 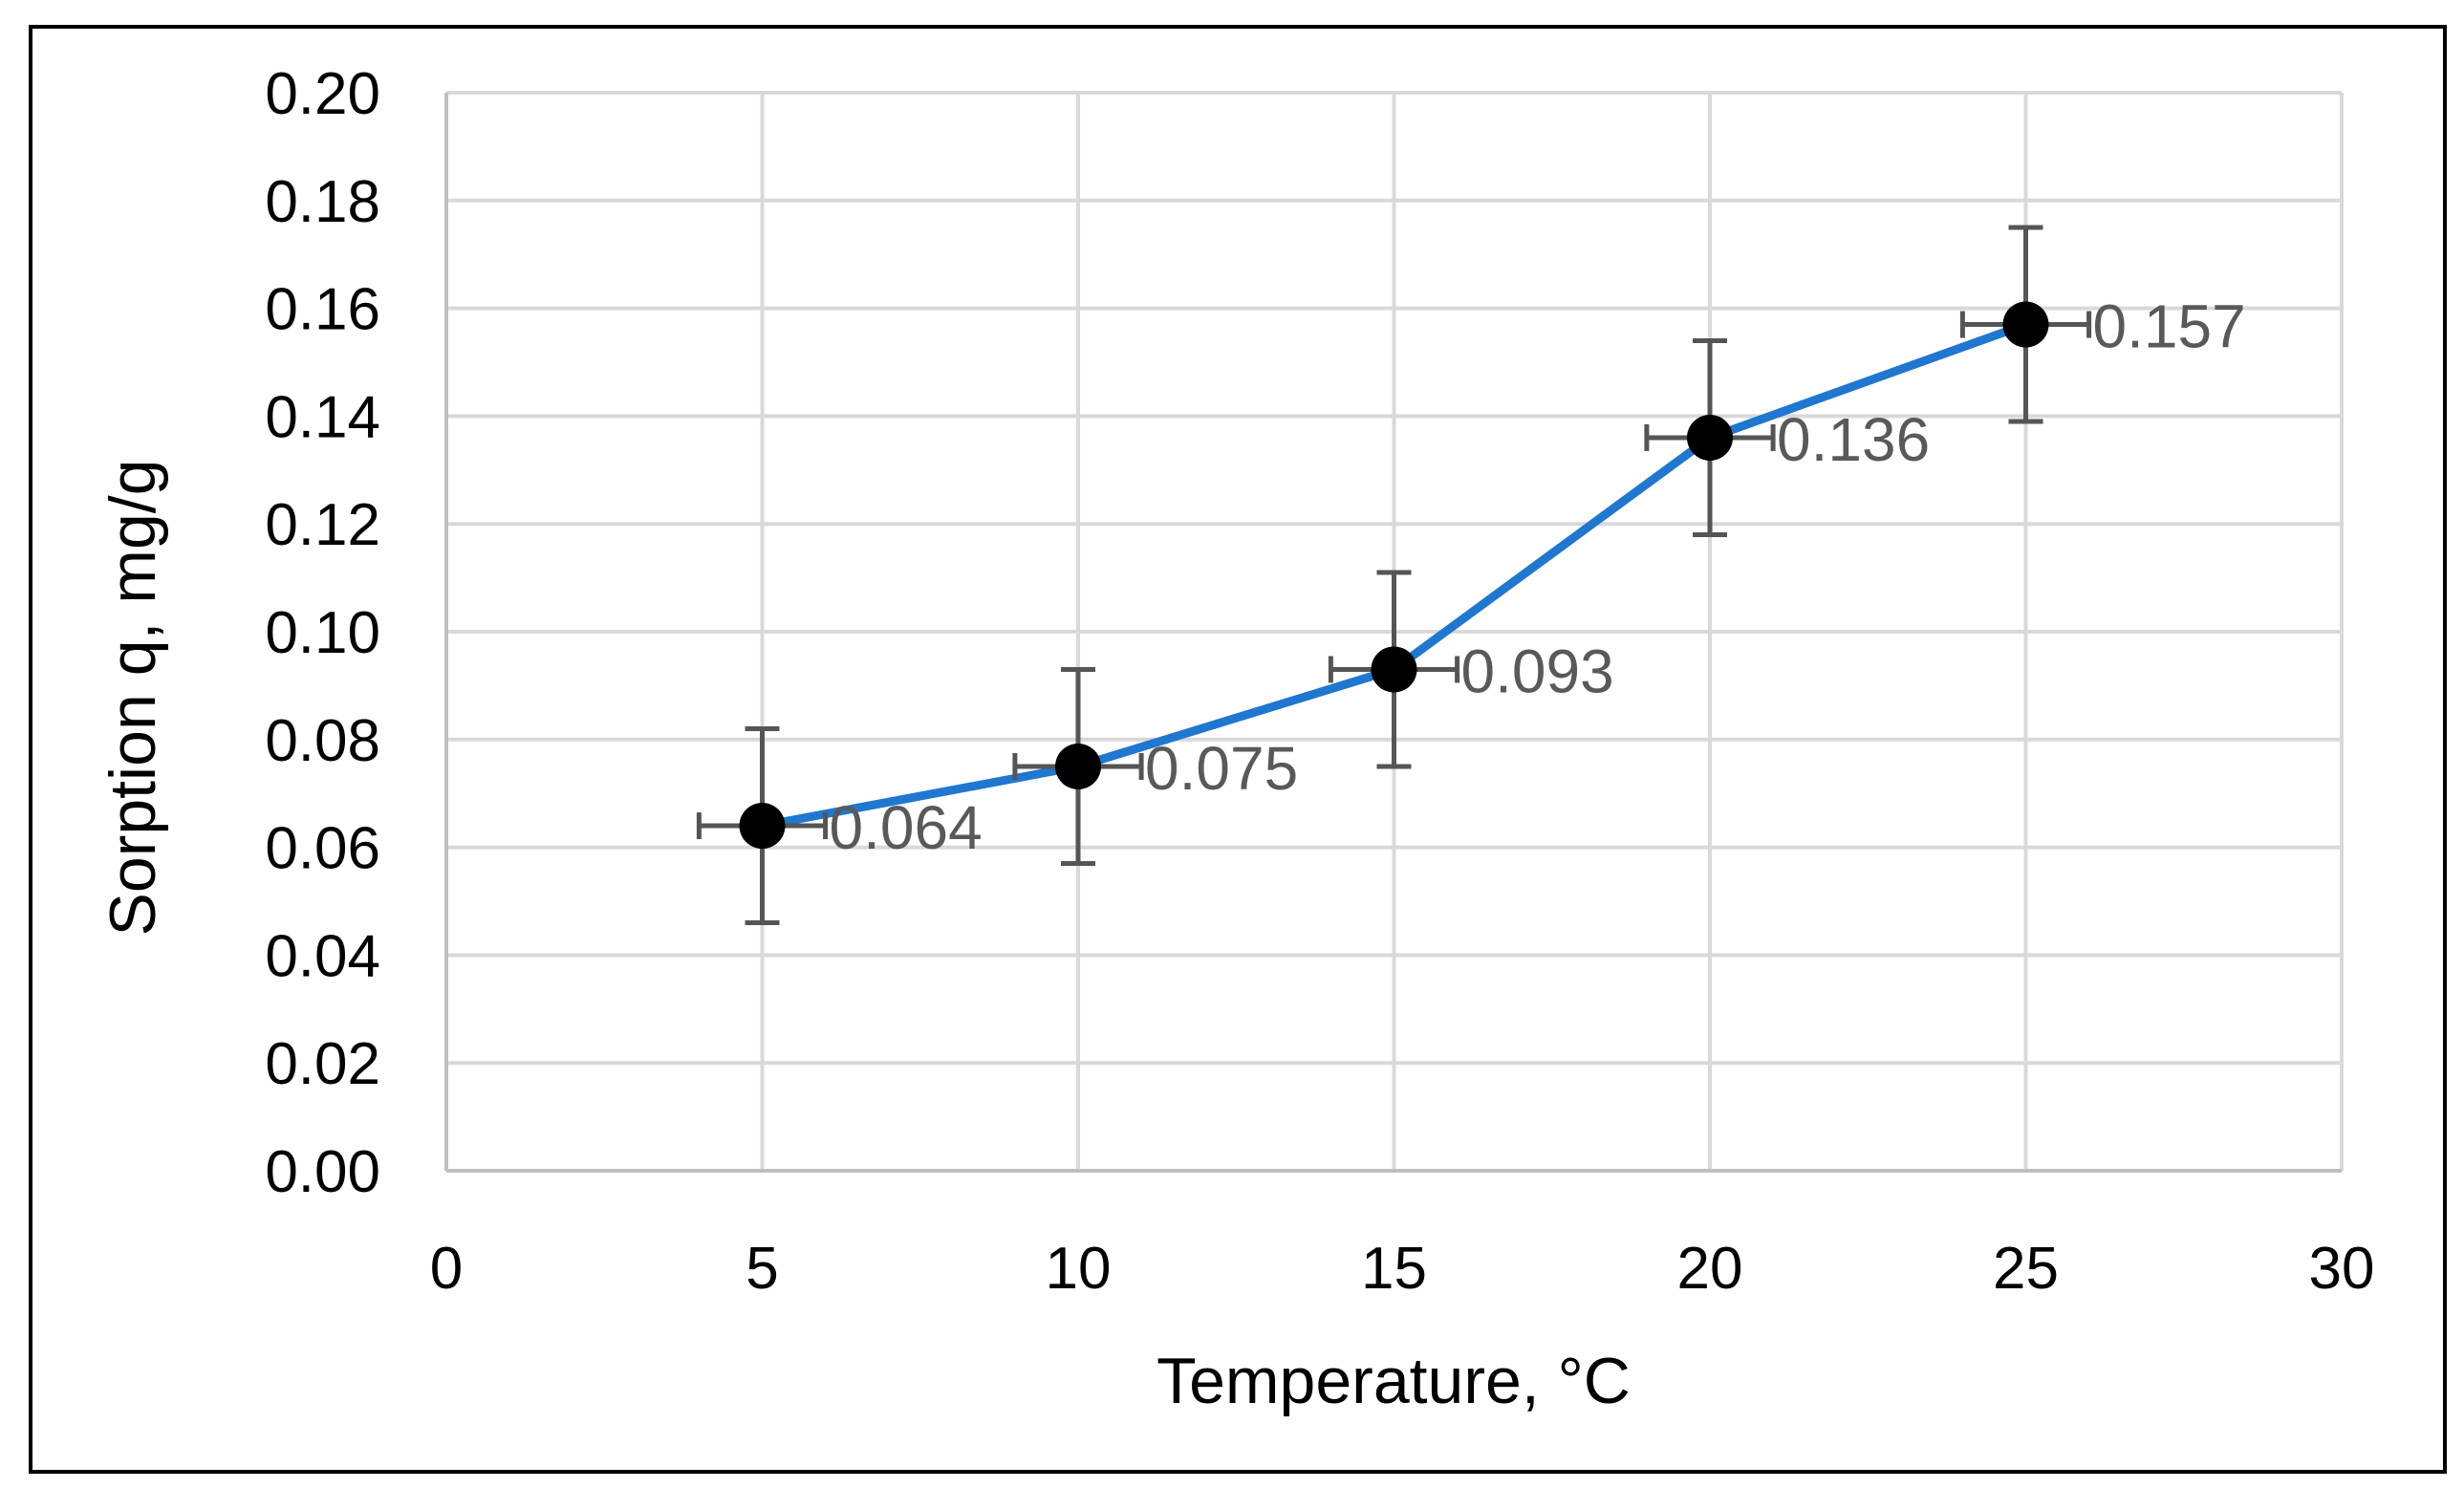 What do you see at coordinates (323, 202) in the screenshot?
I see `y-tick-label: 0.18` at bounding box center [323, 202].